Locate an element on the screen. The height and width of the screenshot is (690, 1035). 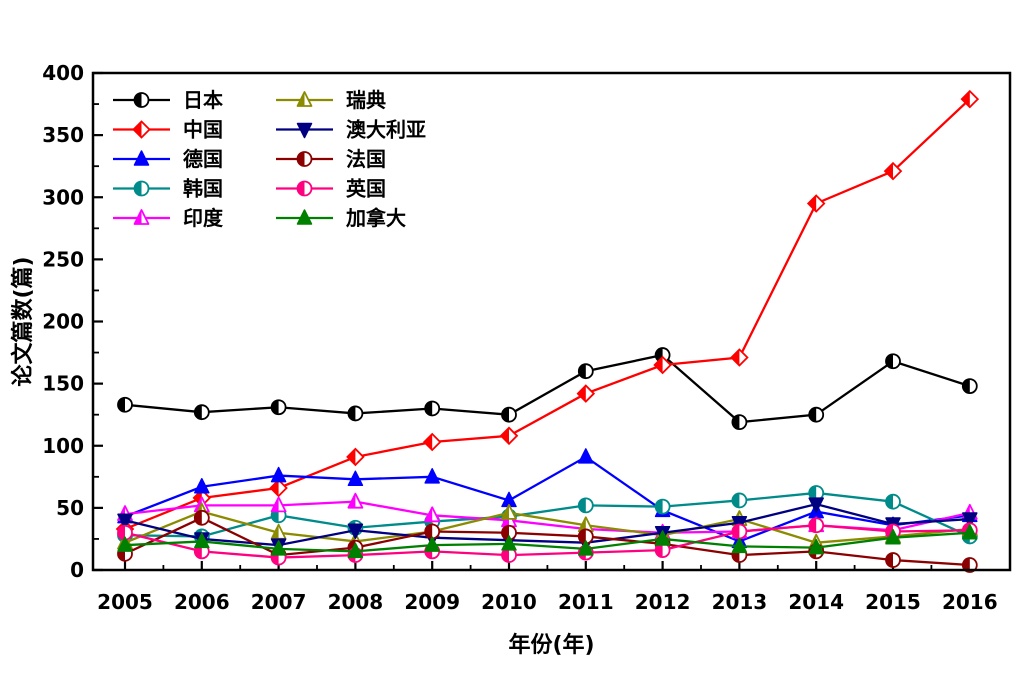
data-point-china-2012 is located at coordinates (662, 365).